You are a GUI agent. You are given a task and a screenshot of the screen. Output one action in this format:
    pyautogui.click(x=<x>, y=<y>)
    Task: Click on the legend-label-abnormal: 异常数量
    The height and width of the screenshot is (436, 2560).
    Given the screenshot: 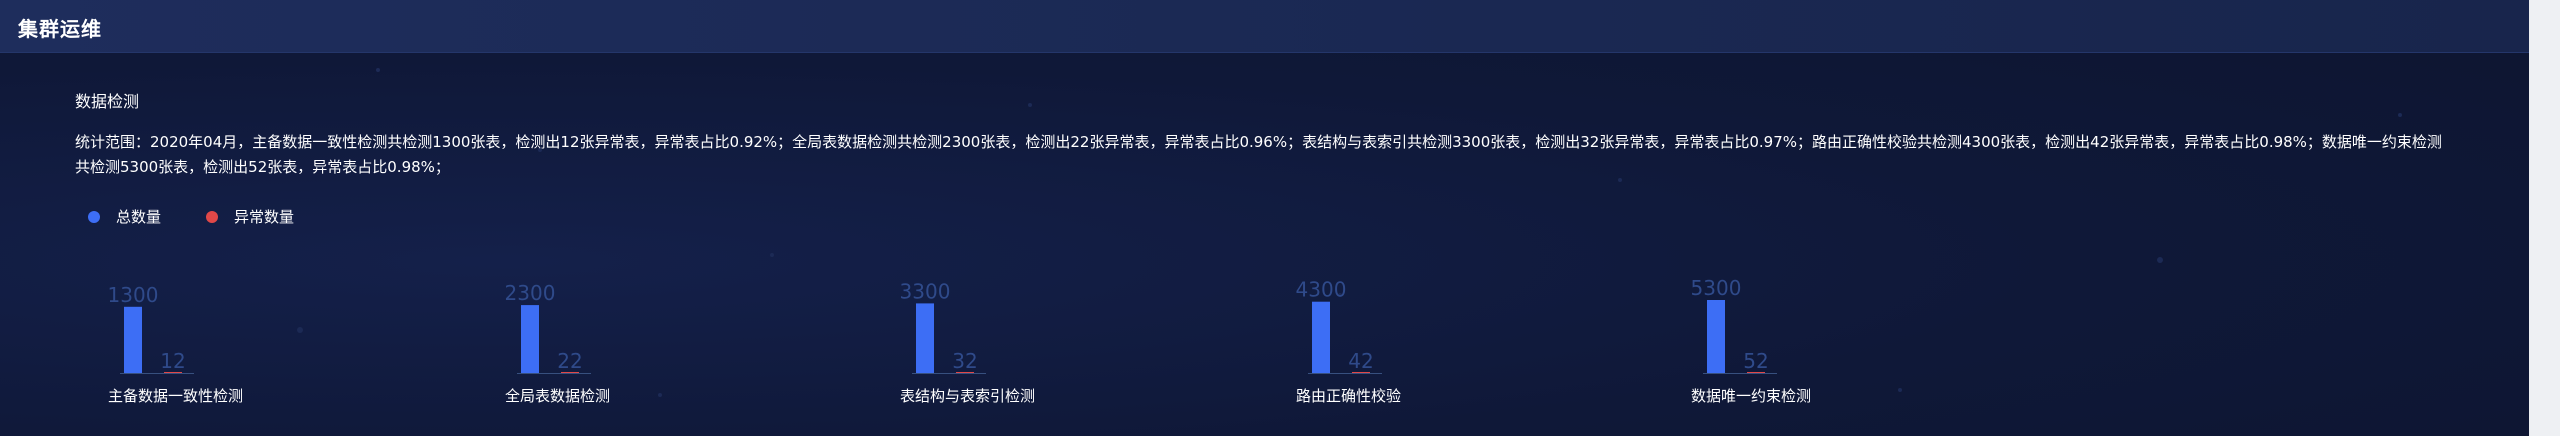 What is the action you would take?
    pyautogui.click(x=264, y=217)
    